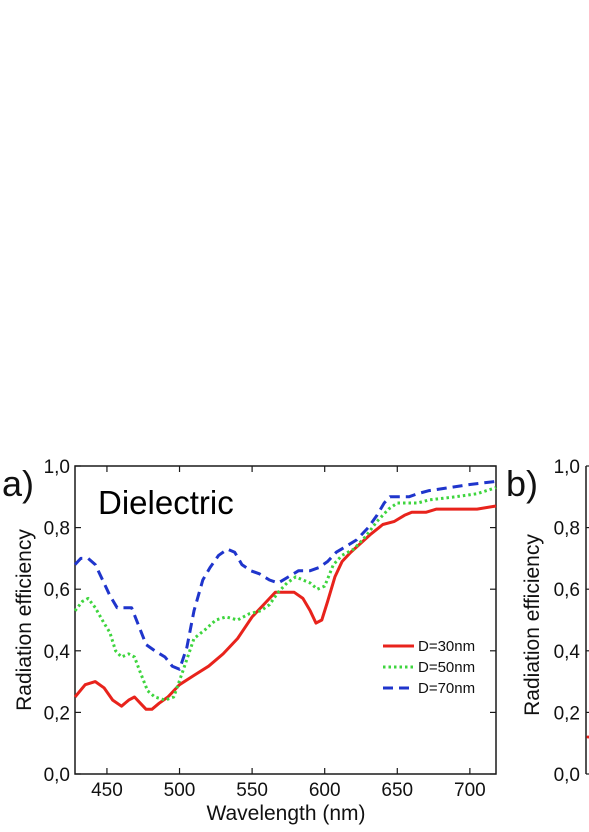  What do you see at coordinates (252, 790) in the screenshot?
I see `x-tick-label: 550` at bounding box center [252, 790].